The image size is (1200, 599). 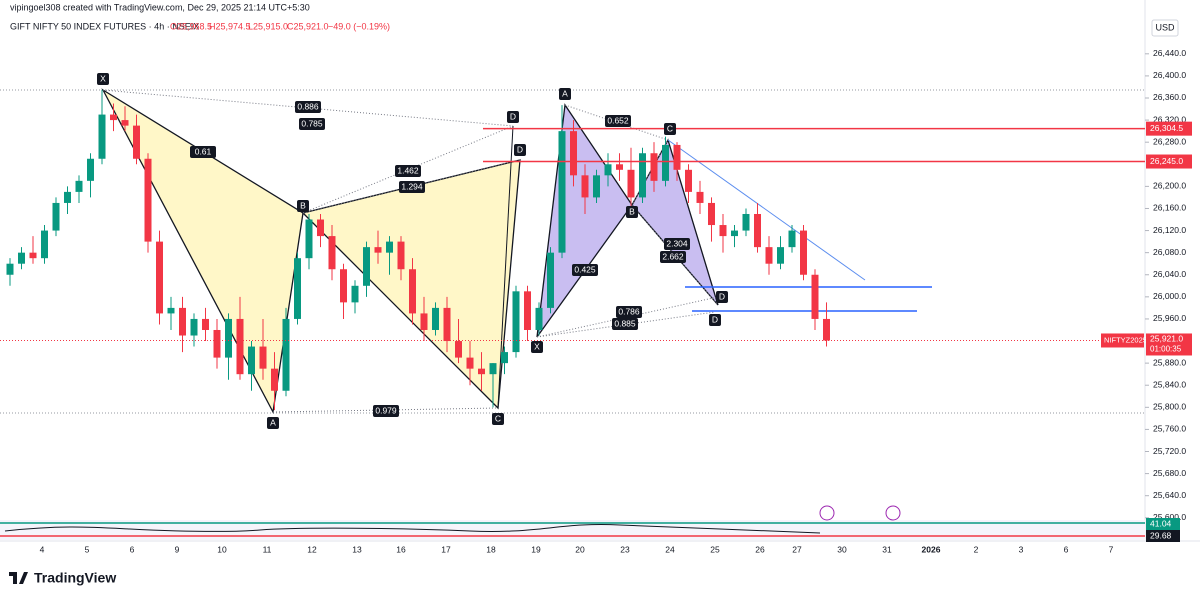 What do you see at coordinates (491, 549) in the screenshot?
I see `x-tick-label: 18` at bounding box center [491, 549].